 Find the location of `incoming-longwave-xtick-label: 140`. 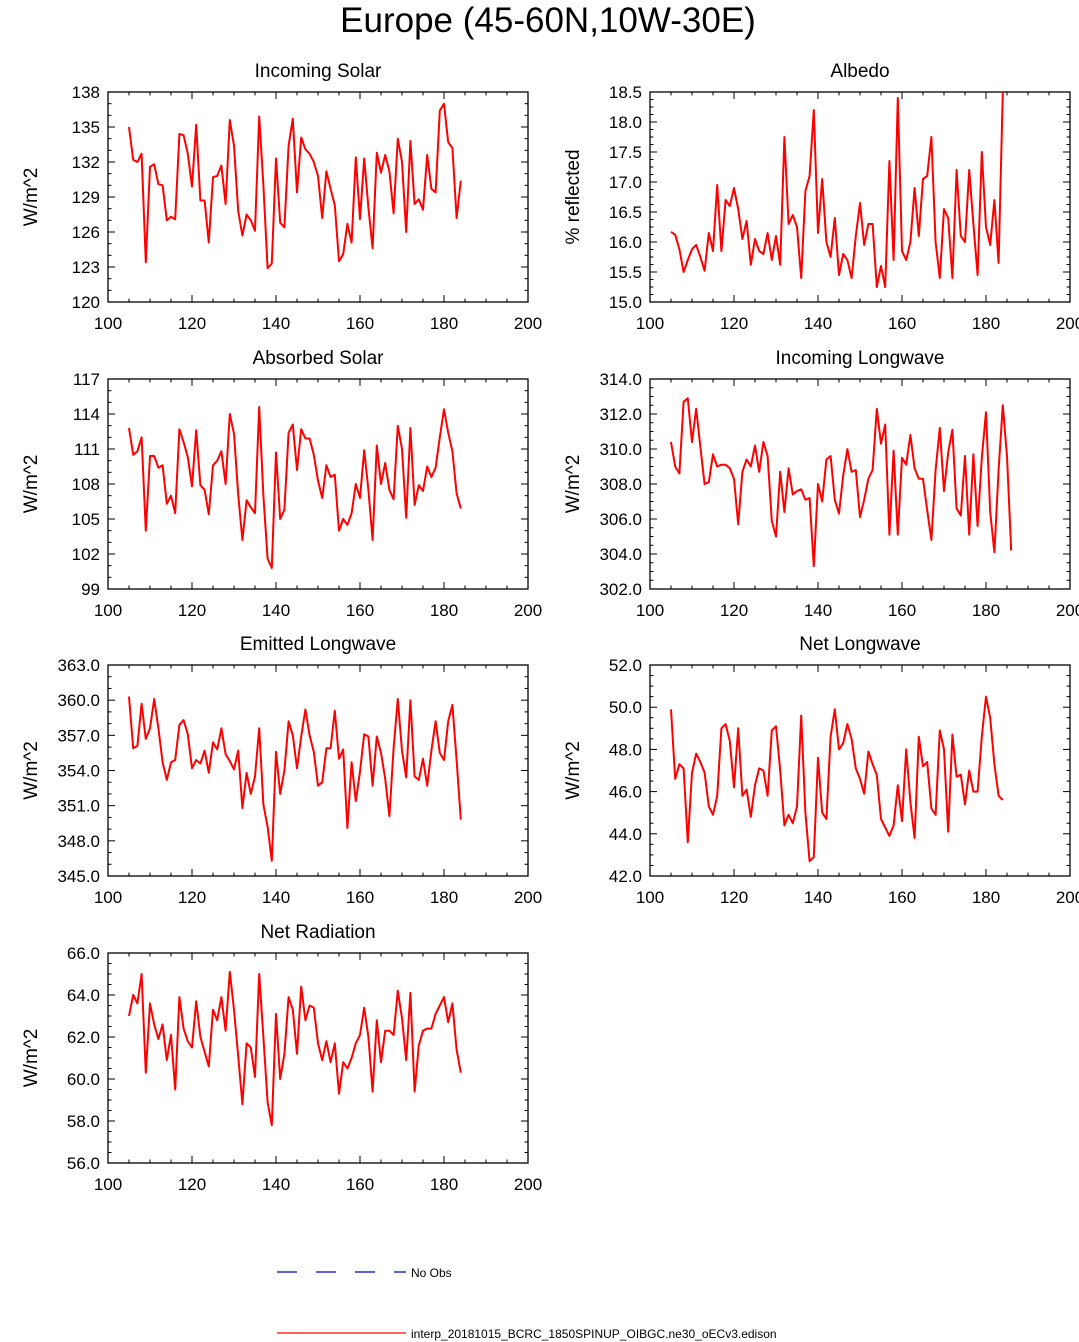

incoming-longwave-xtick-label: 140 is located at coordinates (818, 610).